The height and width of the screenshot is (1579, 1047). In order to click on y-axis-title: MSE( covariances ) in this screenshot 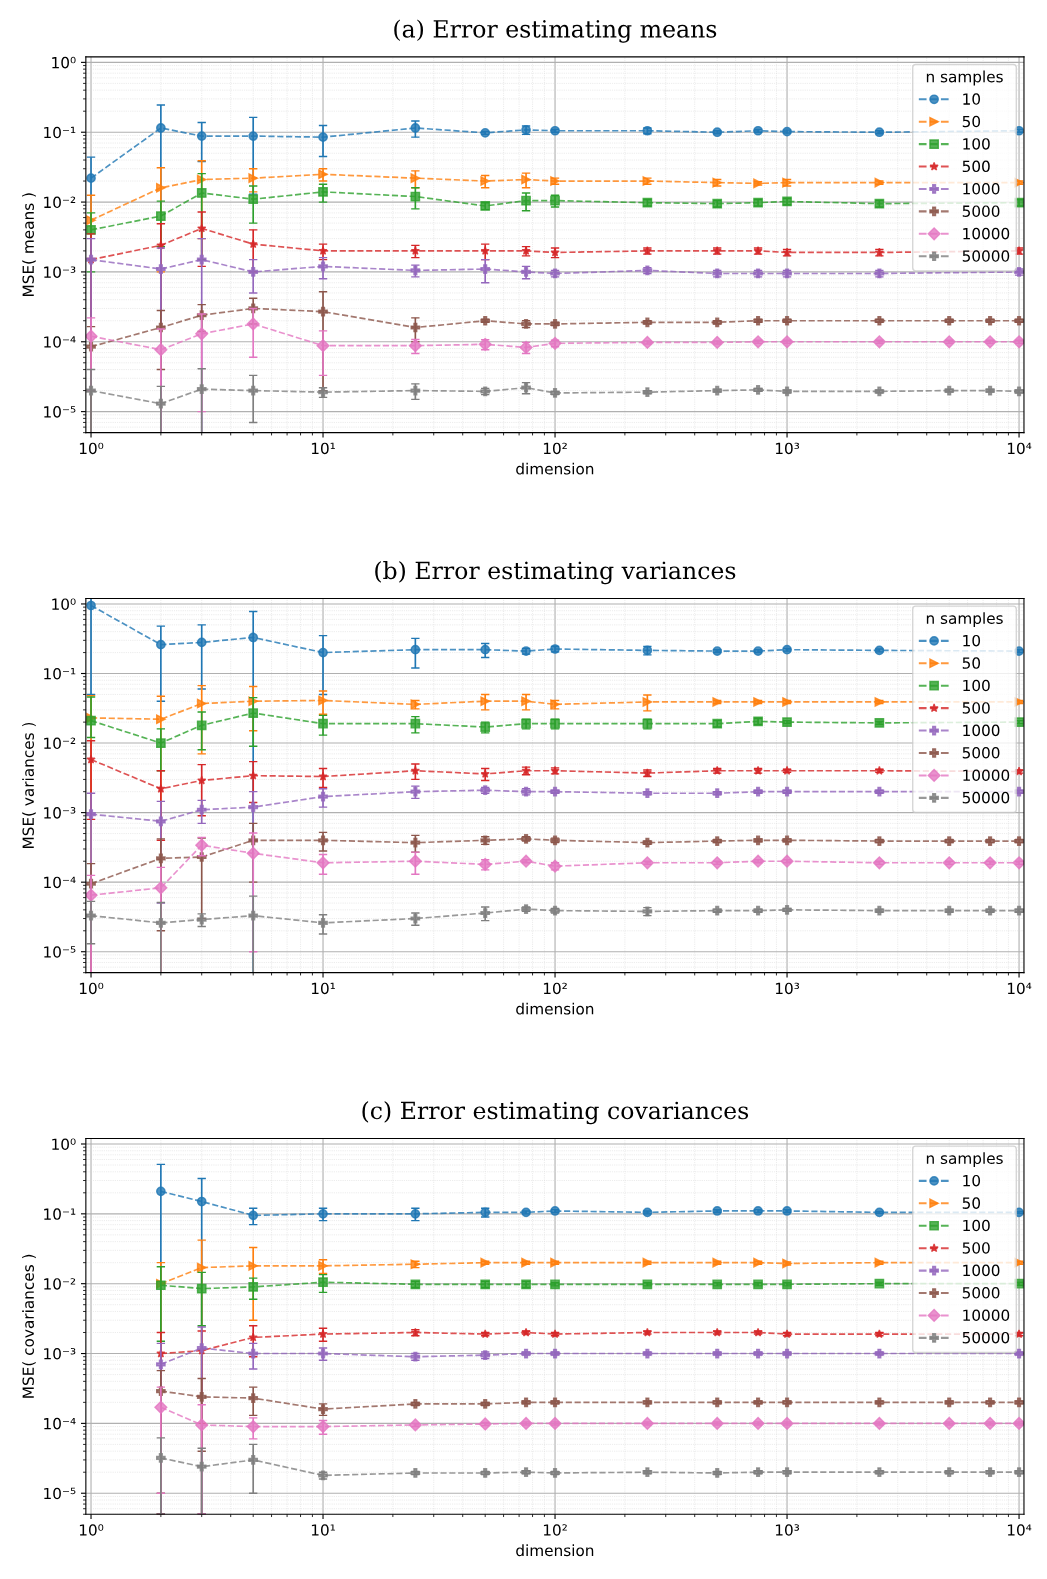, I will do `click(29, 1326)`.